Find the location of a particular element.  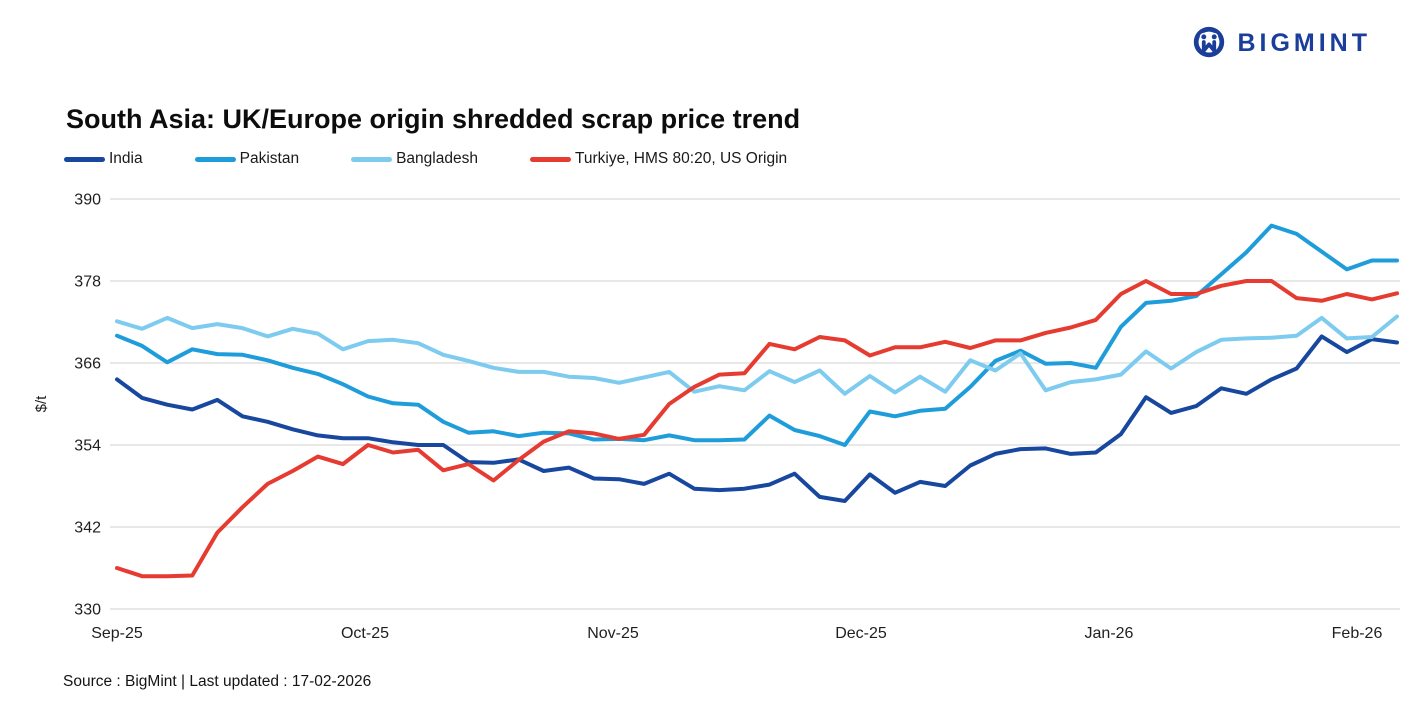

x-tick-label-sep-25: Sep-25 is located at coordinates (117, 633).